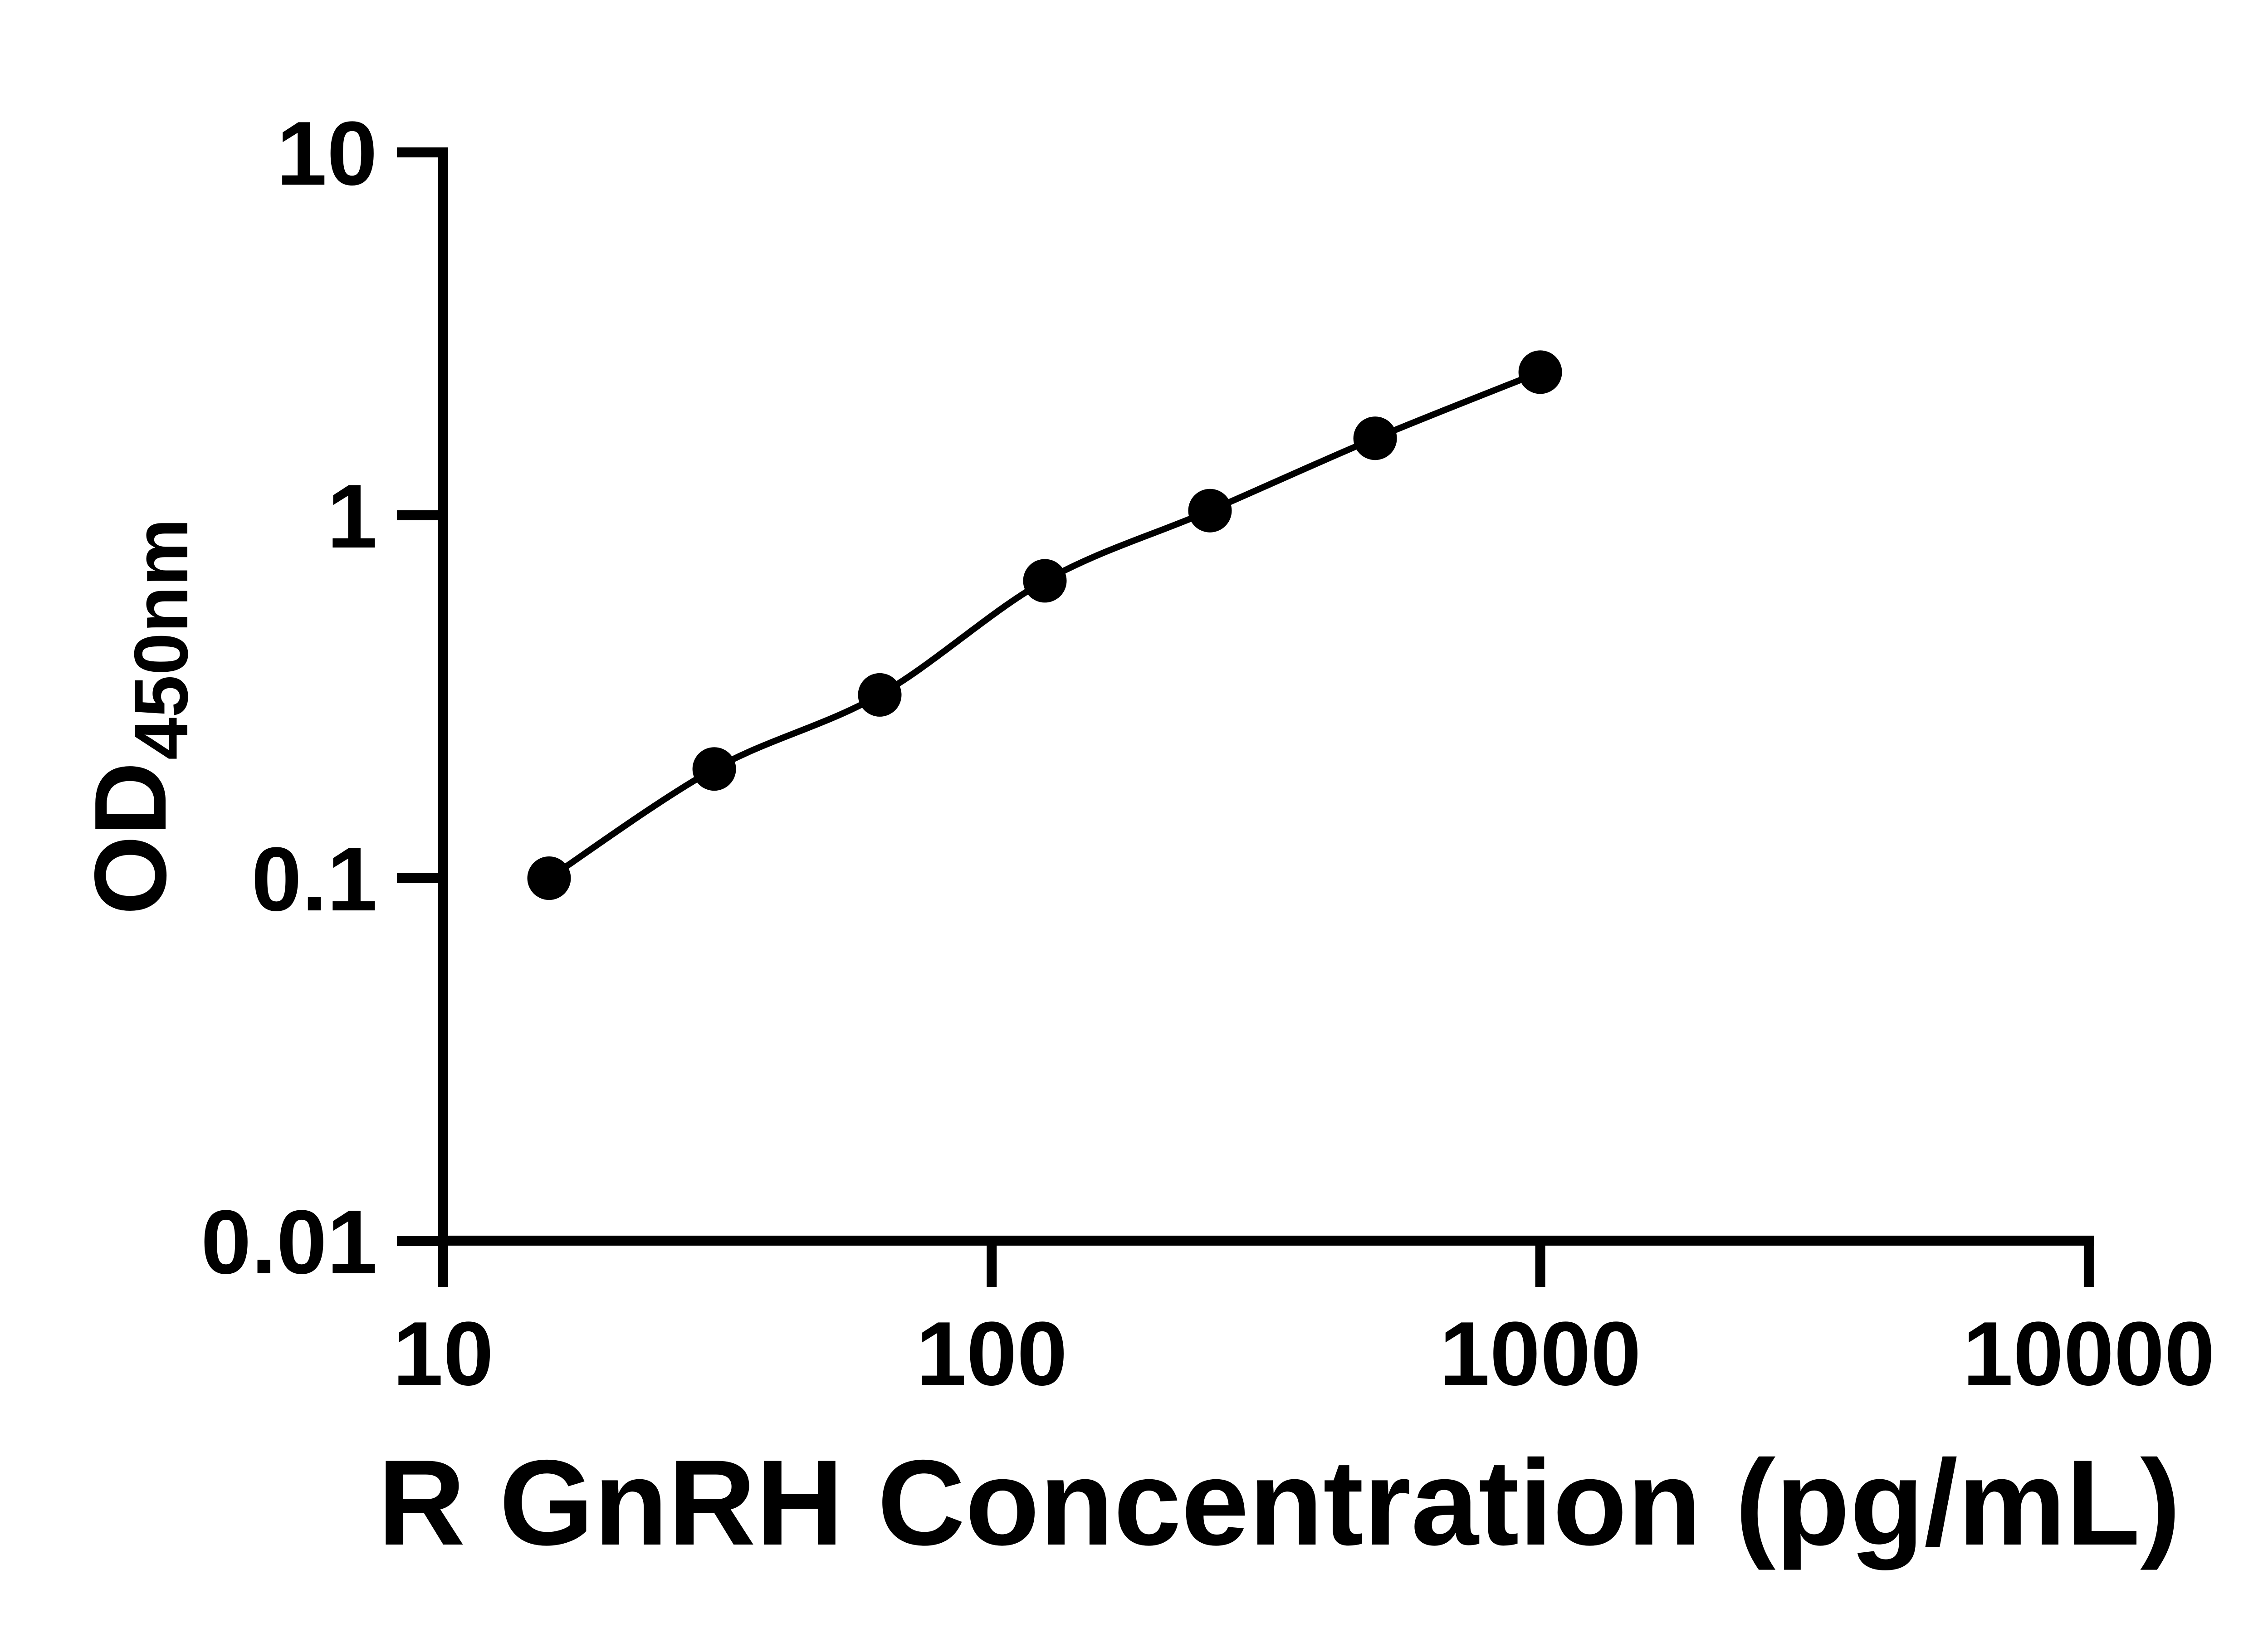  I want to click on x-axis-title: R GnRH Concentration (pg/mL), so click(1279, 1502).